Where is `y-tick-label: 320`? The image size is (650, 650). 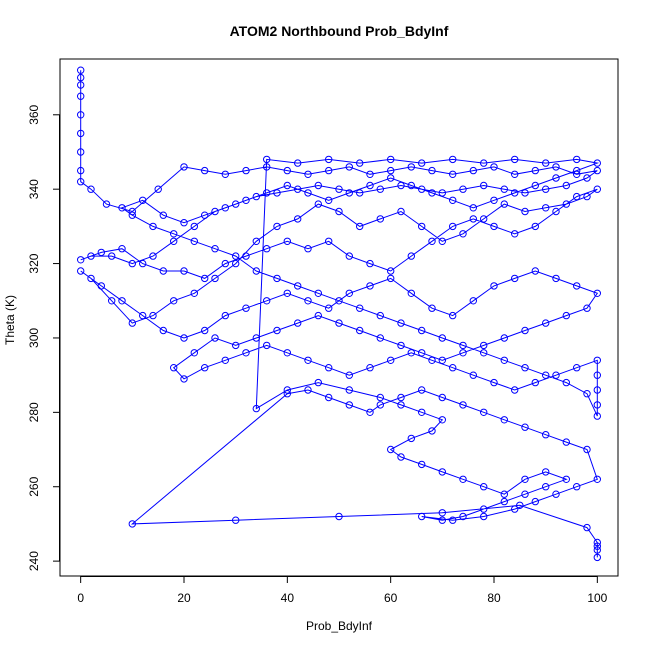
y-tick-label: 320 is located at coordinates (34, 263).